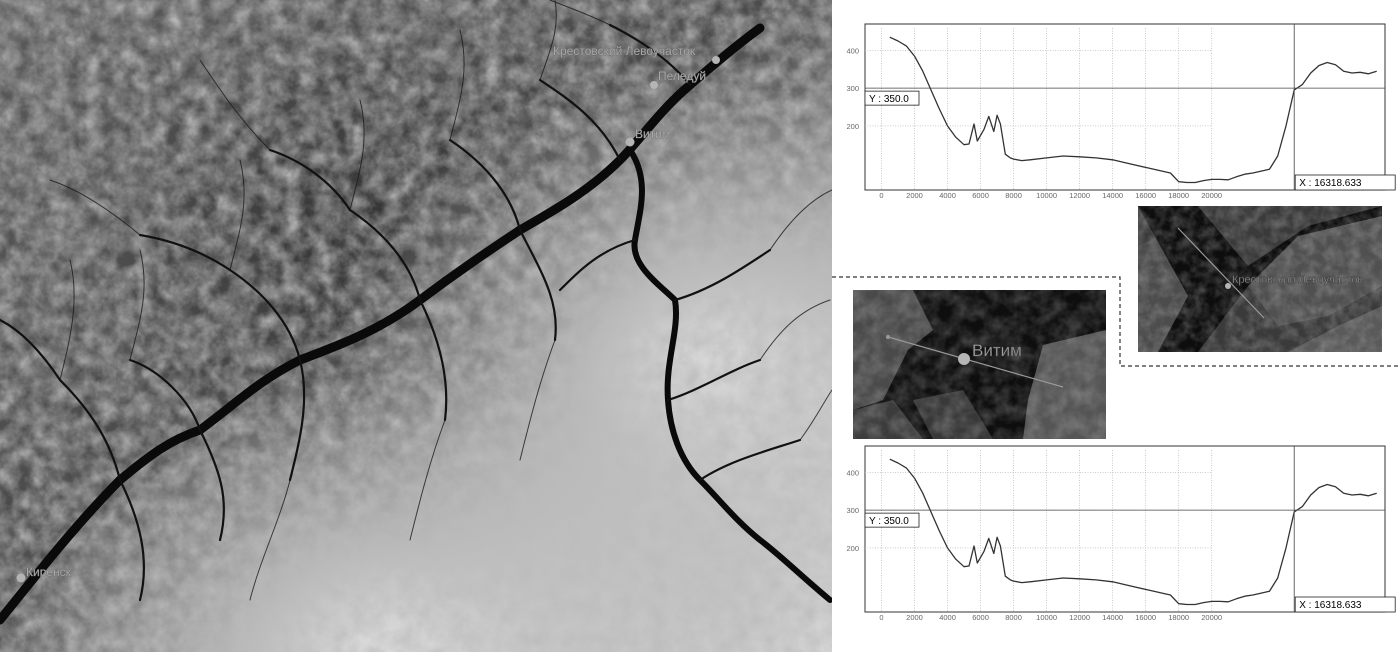 This screenshot has height=652, width=1400. I want to click on peledui-label: Пеледуй, so click(682, 76).